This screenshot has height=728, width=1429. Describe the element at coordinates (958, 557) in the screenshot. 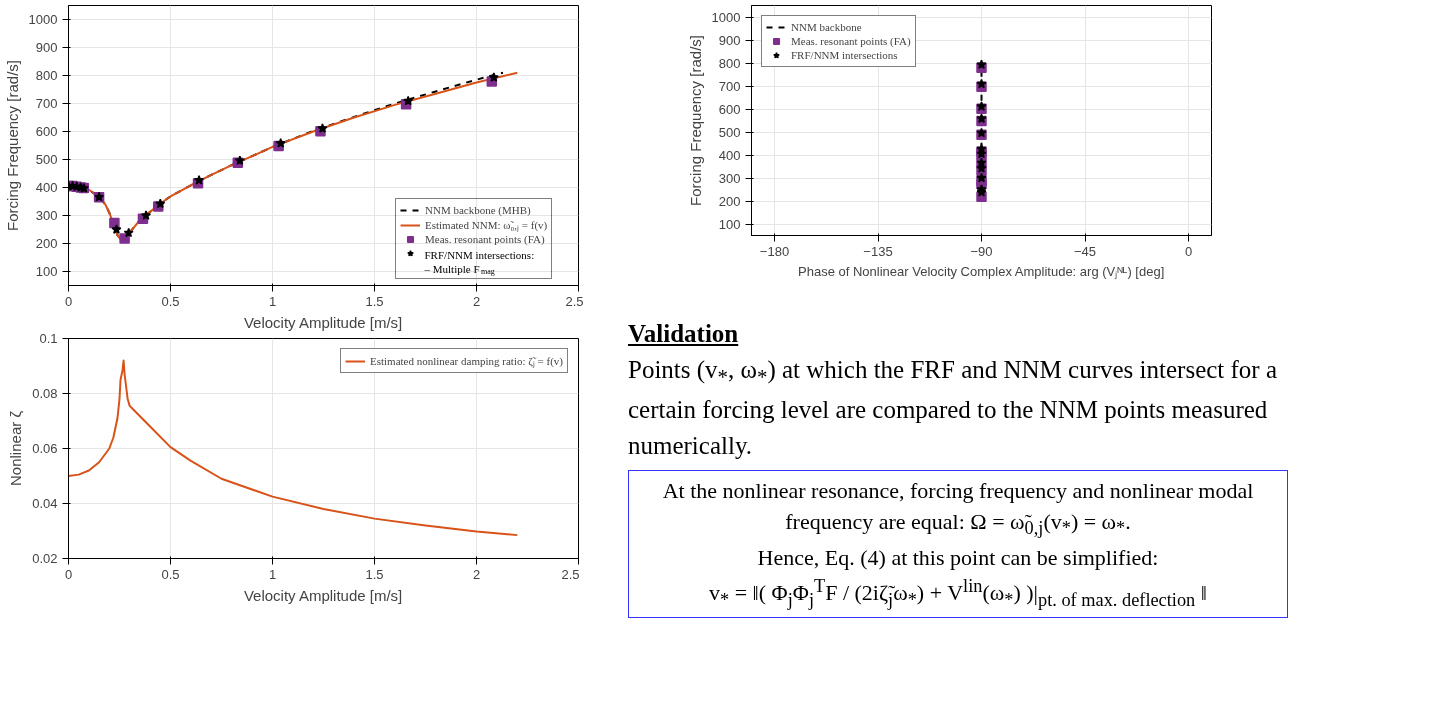

I see `text: Hence, Eq. (4) at this point can be simplified:` at that location.